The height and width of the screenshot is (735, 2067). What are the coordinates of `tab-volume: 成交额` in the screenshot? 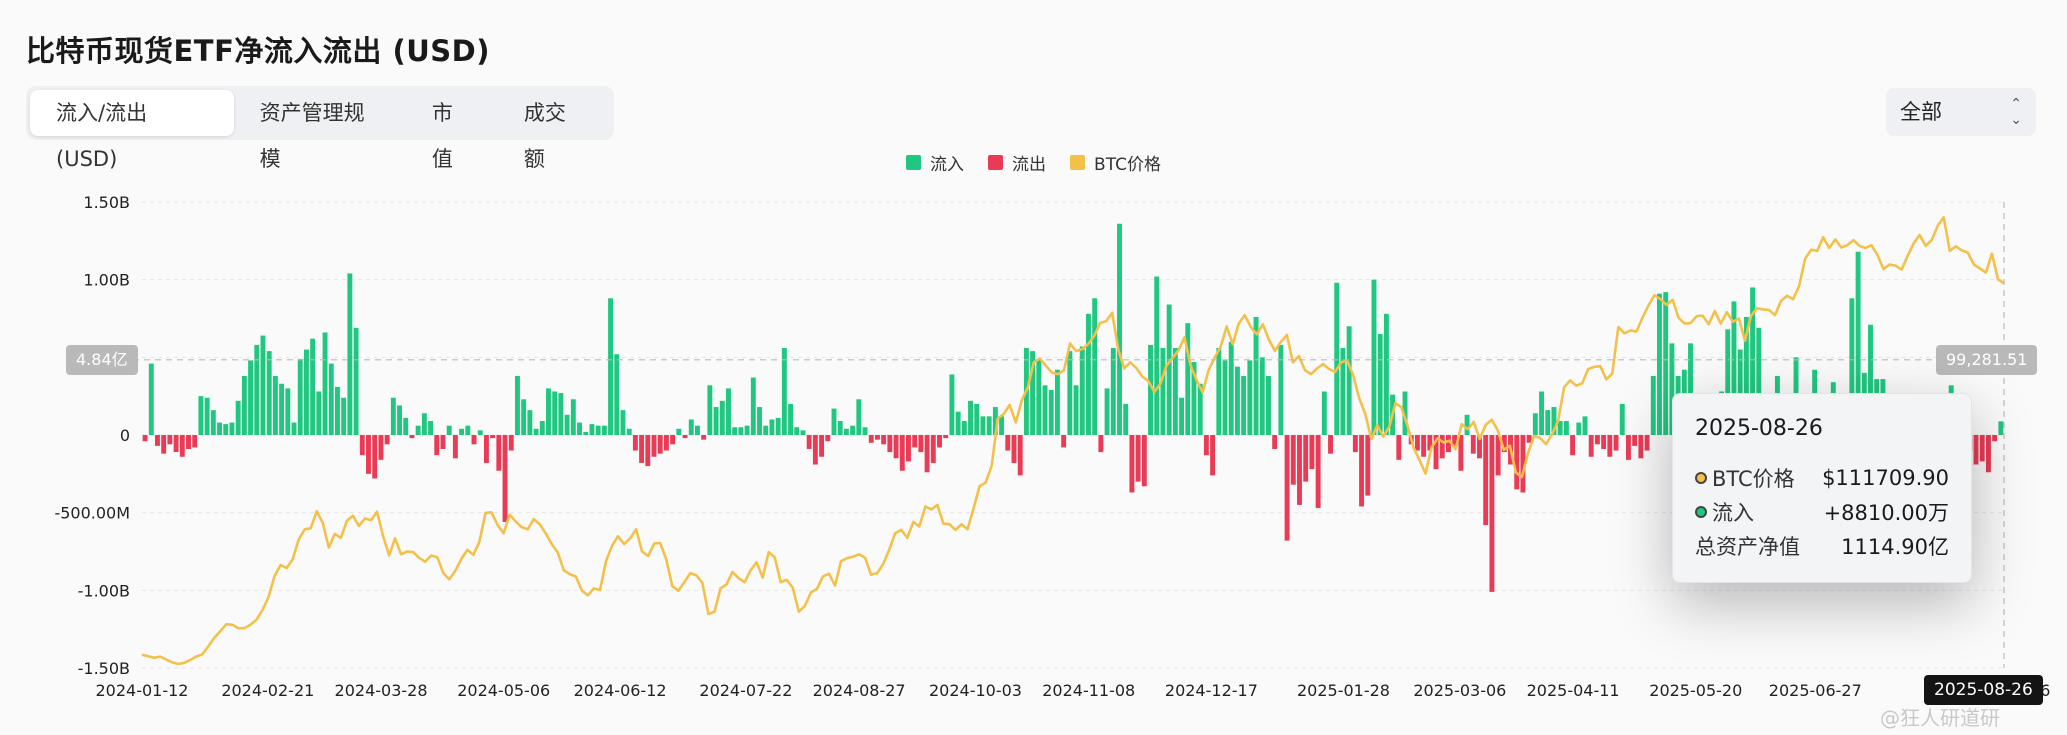 It's located at (544, 136).